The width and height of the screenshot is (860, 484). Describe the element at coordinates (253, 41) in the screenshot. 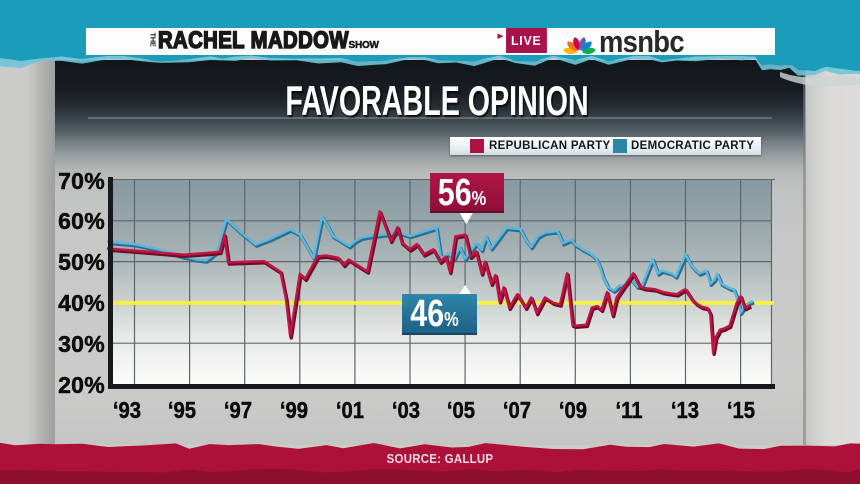

I see `svg-text: RACHEL MADDOW` at that location.